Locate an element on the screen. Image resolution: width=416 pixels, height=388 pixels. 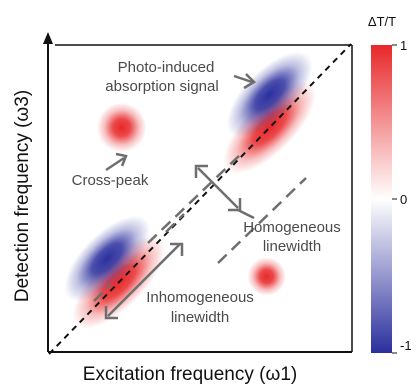
colorbar-tick-label-1: 0 is located at coordinates (403, 199).